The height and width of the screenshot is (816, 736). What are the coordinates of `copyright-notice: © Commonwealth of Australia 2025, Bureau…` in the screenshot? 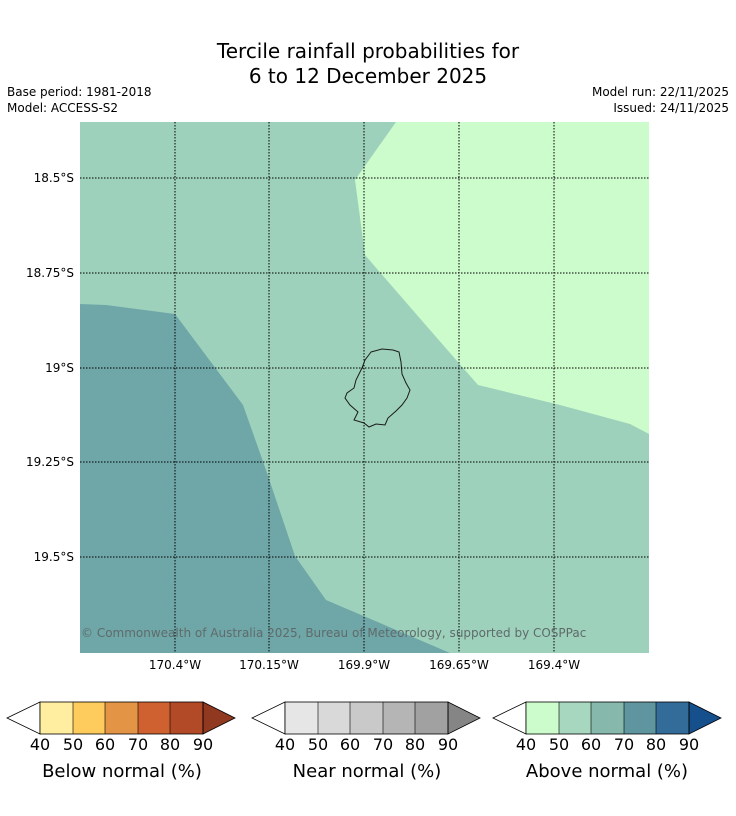 It's located at (334, 633).